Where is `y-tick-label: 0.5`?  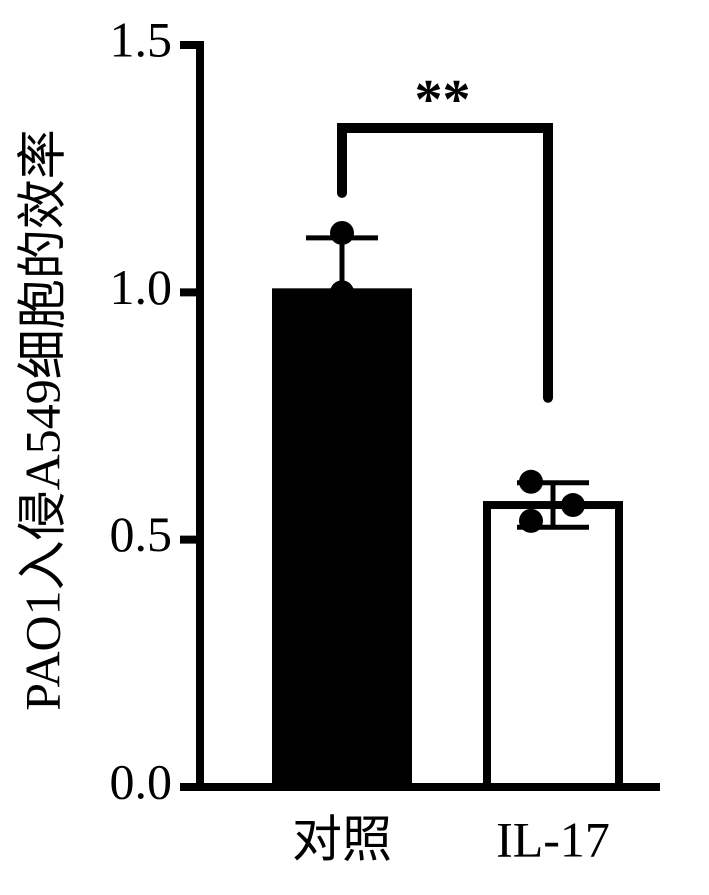 y-tick-label: 0.5 is located at coordinates (141, 534).